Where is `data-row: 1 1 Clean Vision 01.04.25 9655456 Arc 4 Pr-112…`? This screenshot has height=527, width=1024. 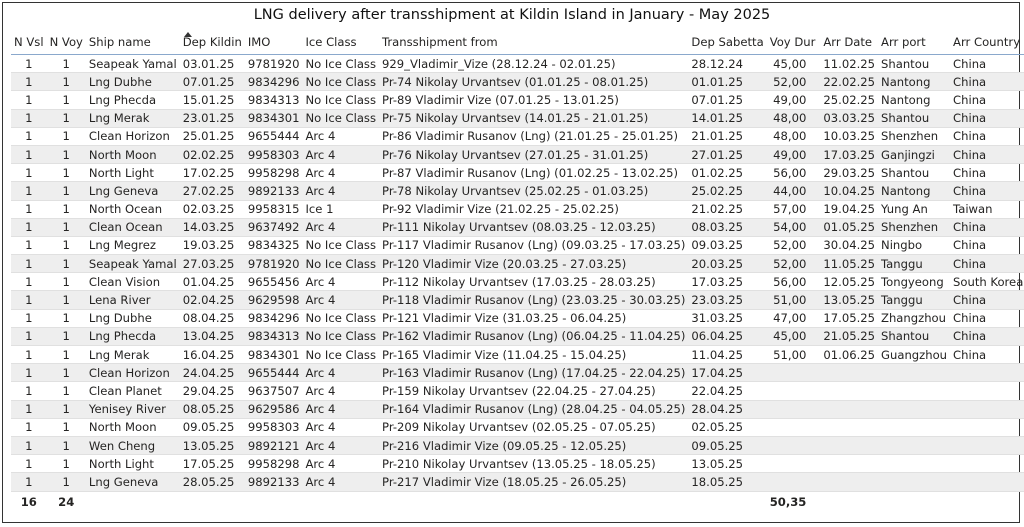 data-row: 1 1 Clean Vision 01.04.25 9655456 Arc 4 Pr-112… is located at coordinates (517, 282).